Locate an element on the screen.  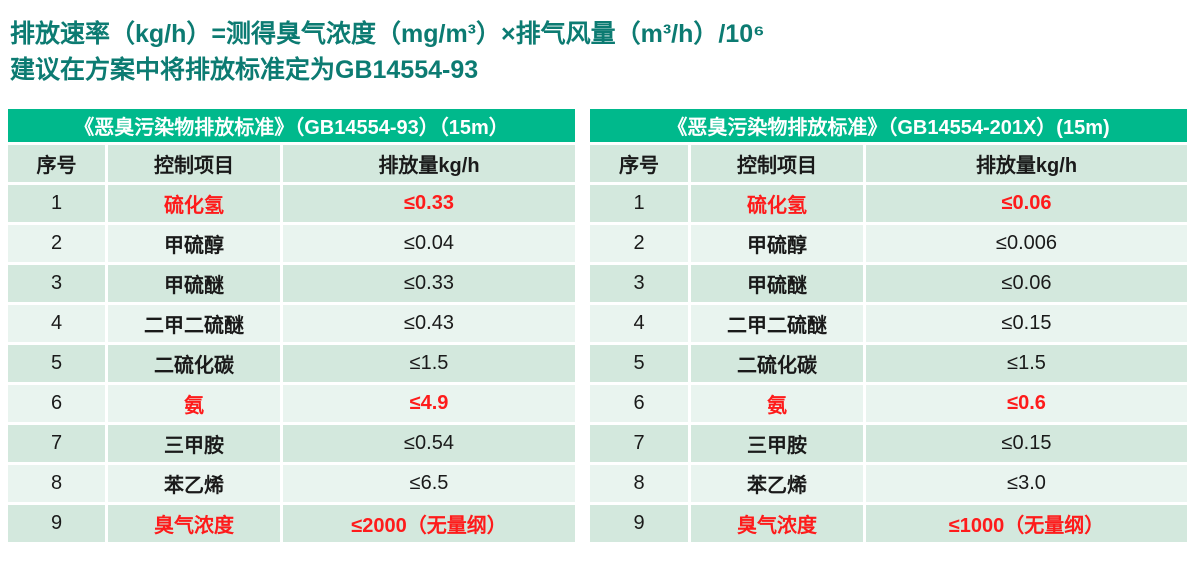
table-row: 9 臭气浓度 ≤2000（无量纲） is located at coordinates (291, 523).